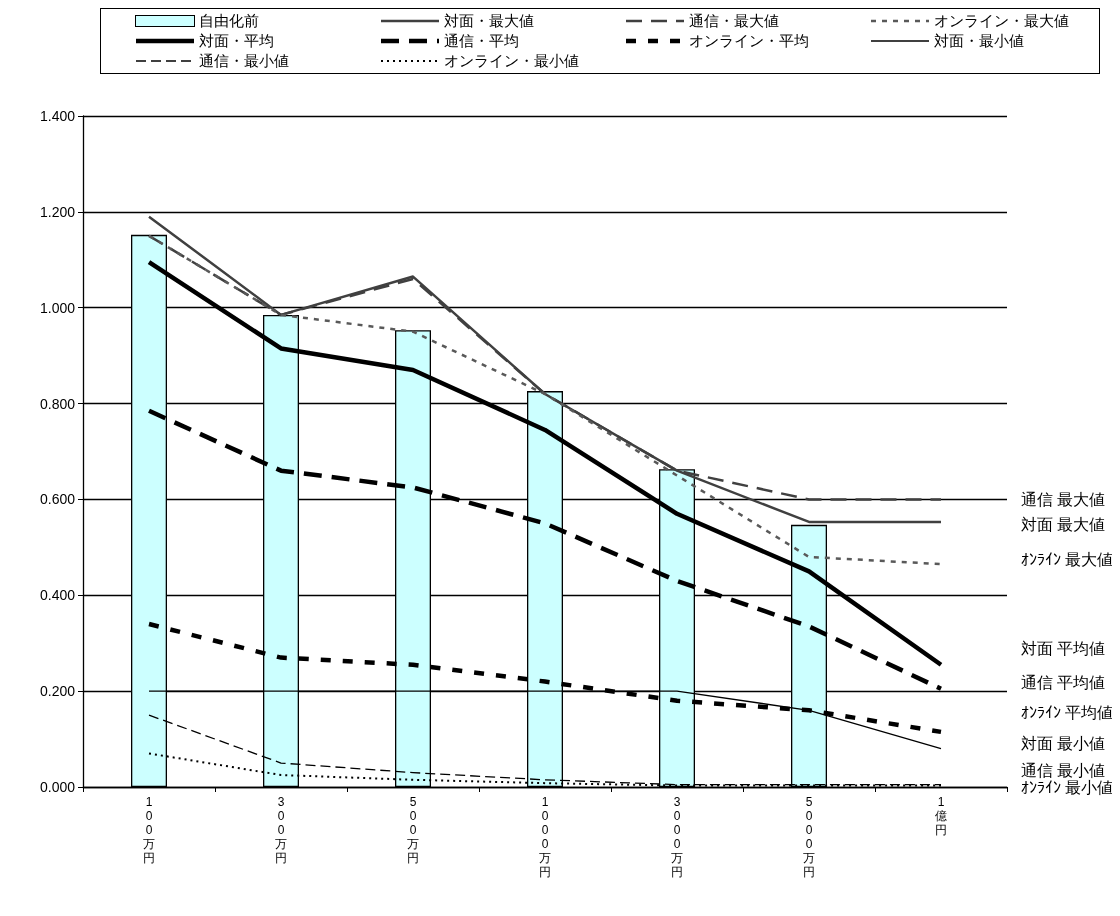 Image resolution: width=1120 pixels, height=916 pixels. Describe the element at coordinates (511, 61) in the screenshot. I see `legend-label: オンライン・最小値` at that location.